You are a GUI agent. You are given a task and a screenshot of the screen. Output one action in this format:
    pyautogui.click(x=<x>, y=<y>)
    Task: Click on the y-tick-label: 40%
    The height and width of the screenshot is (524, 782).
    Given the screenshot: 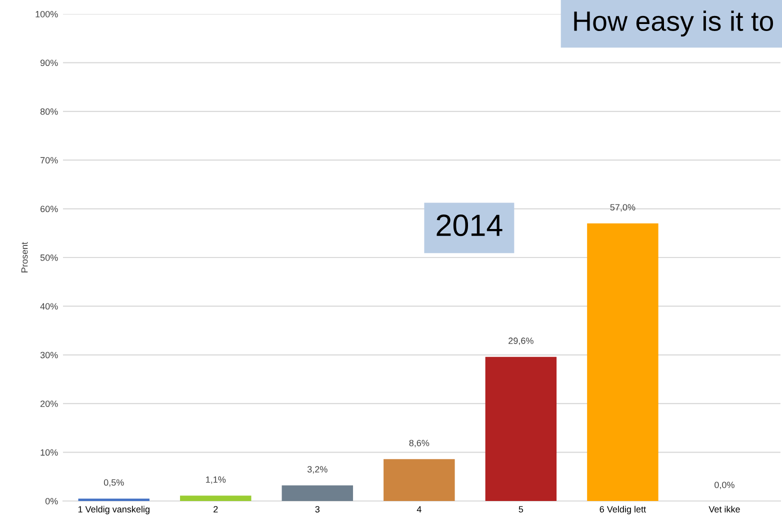 What is the action you would take?
    pyautogui.click(x=49, y=306)
    